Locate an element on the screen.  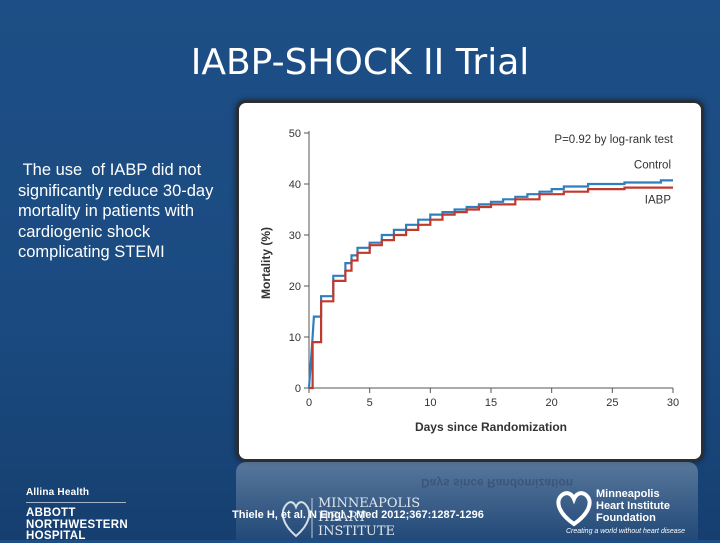
series-label-iabp: IABP is located at coordinates (658, 201).